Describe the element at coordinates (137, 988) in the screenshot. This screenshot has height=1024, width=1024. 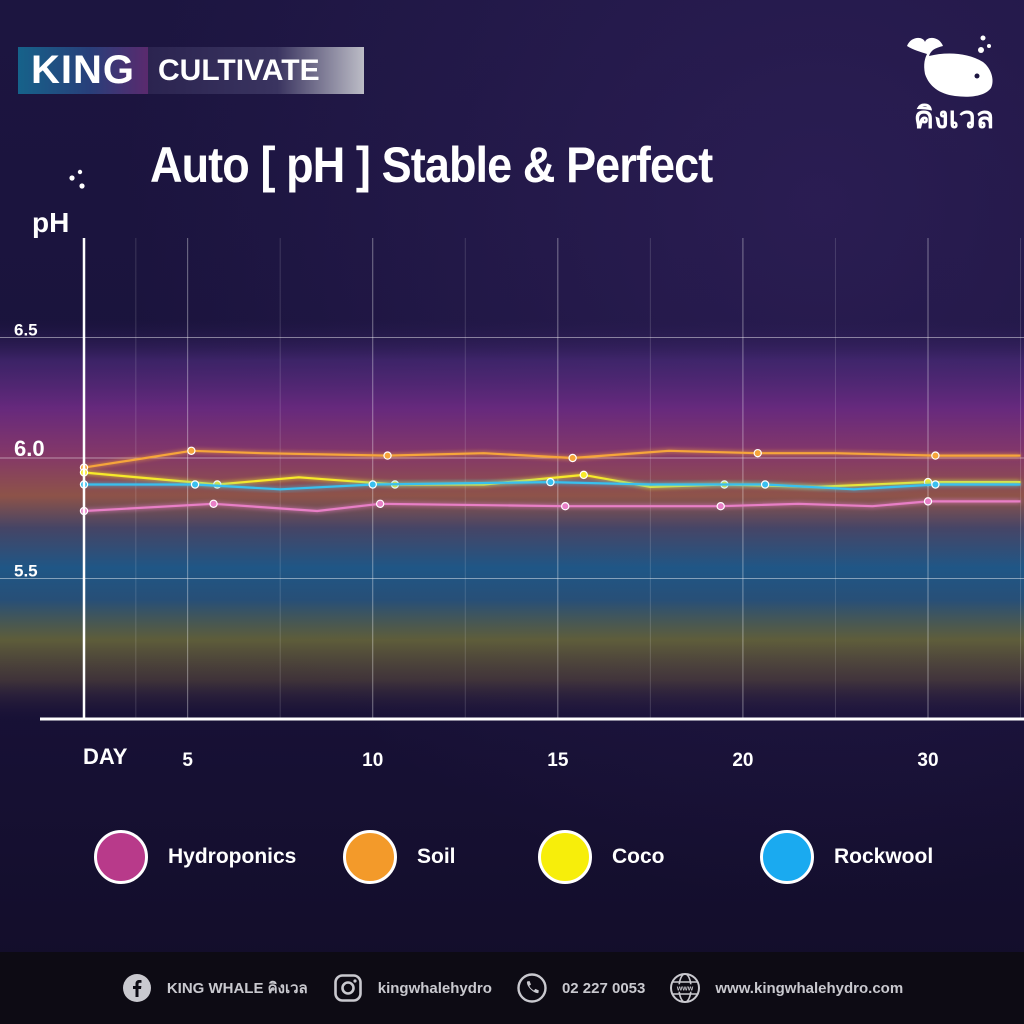
I see `facebook-icon` at that location.